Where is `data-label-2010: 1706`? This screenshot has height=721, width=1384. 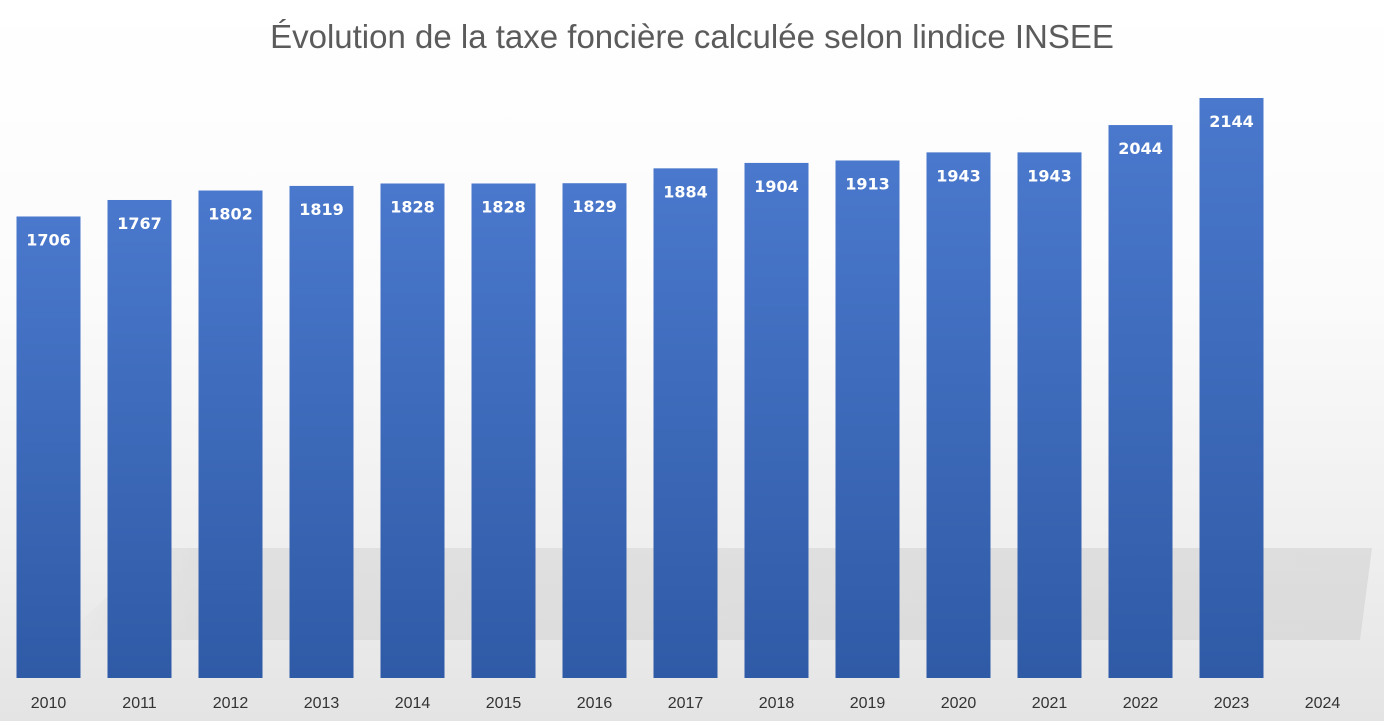 data-label-2010: 1706 is located at coordinates (48, 239).